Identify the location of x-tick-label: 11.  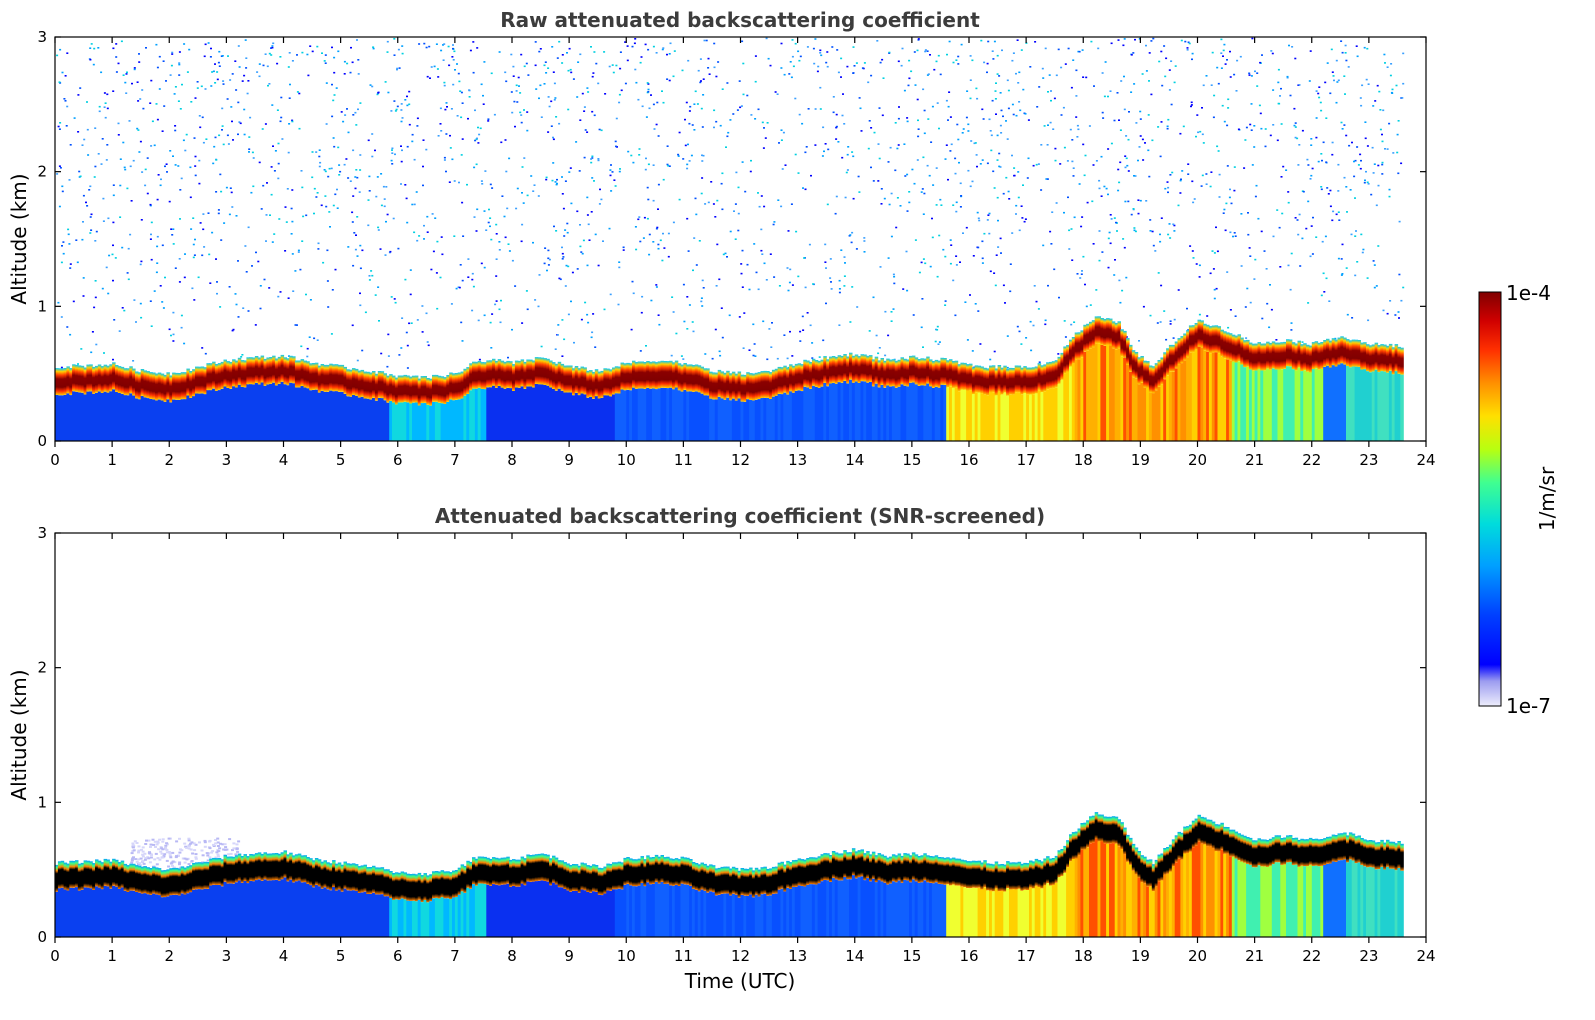
(683, 460).